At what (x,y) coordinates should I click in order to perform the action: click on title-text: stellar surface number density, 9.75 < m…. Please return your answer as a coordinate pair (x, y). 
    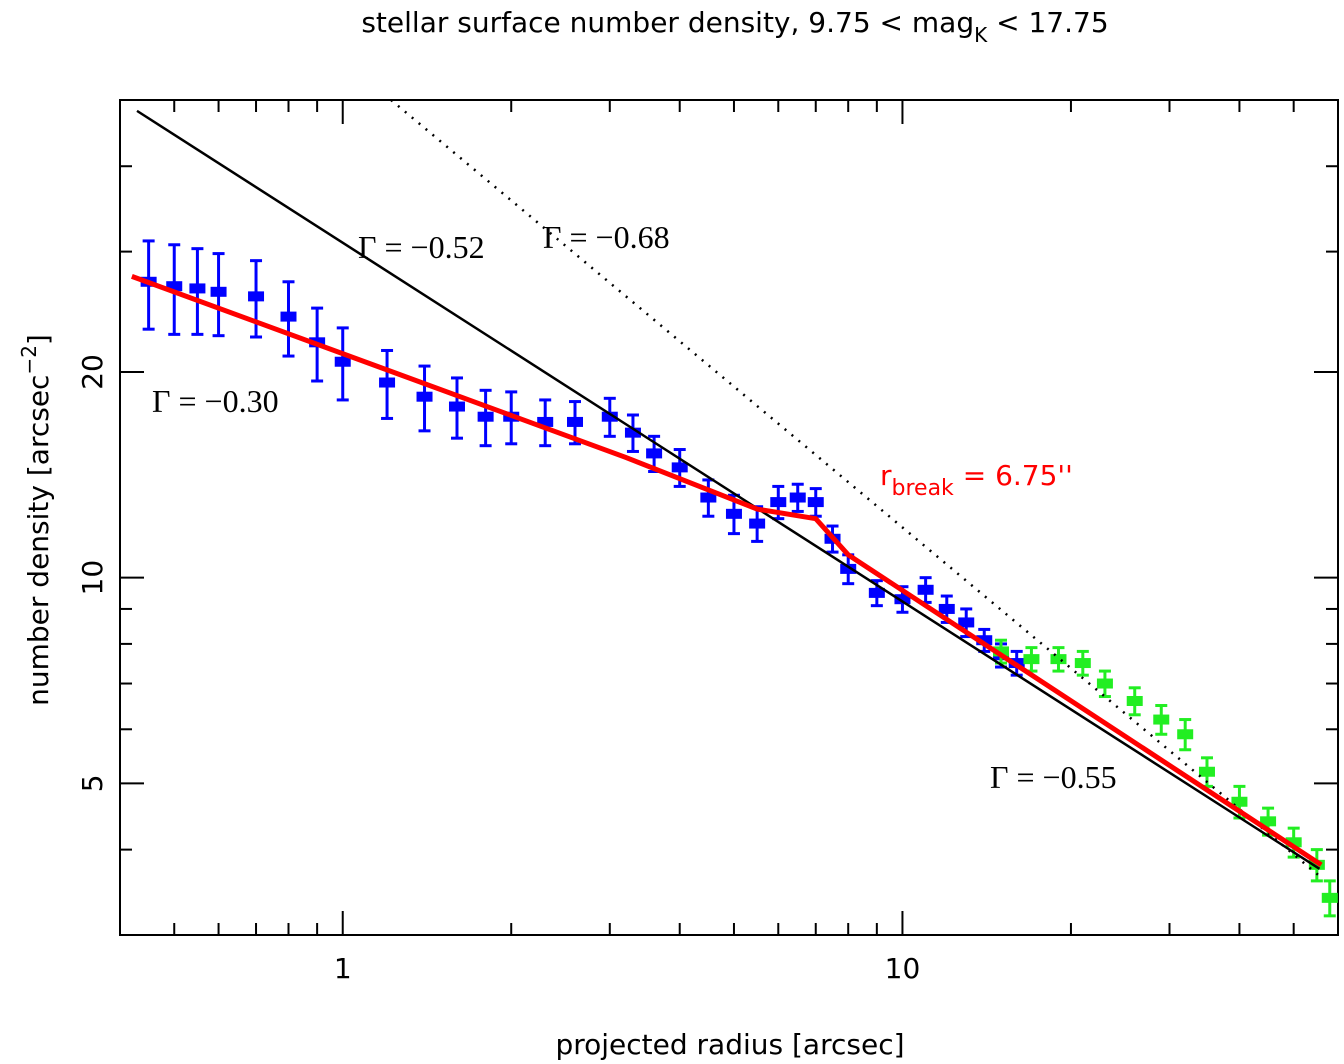
    Looking at the image, I should click on (667, 22).